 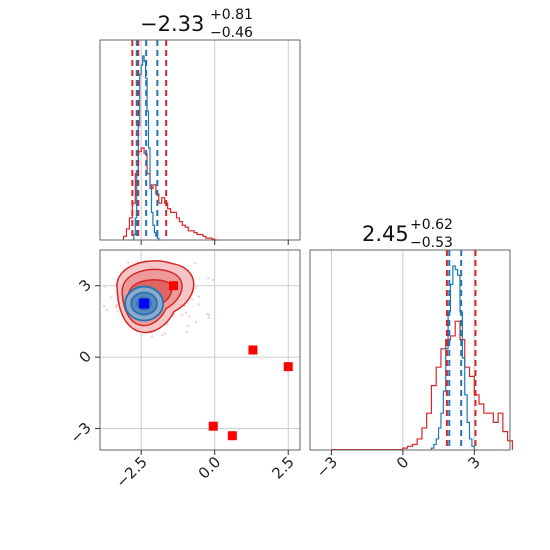 What do you see at coordinates (172, 24) in the screenshot?
I see `histogram-x-title-value: −2.33` at bounding box center [172, 24].